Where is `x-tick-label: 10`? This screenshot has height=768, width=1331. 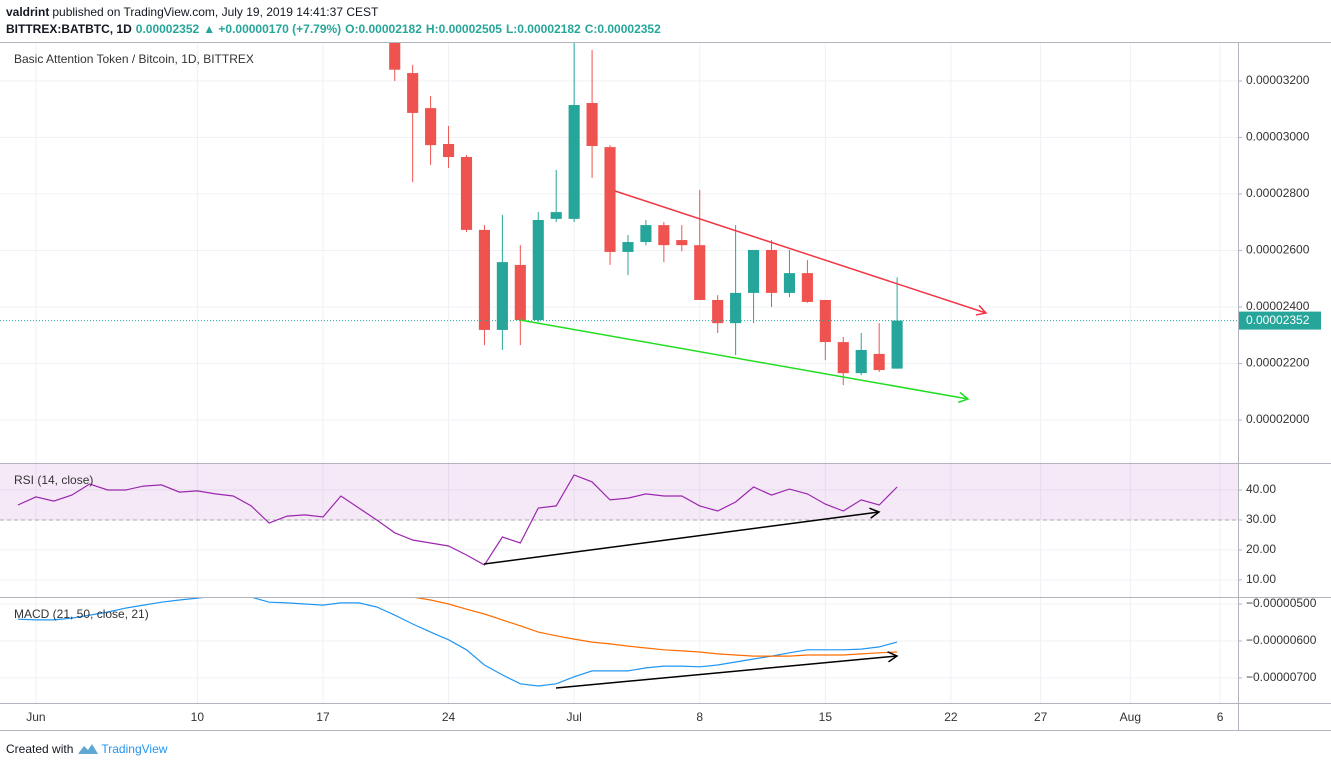 x-tick-label: 10 is located at coordinates (198, 717).